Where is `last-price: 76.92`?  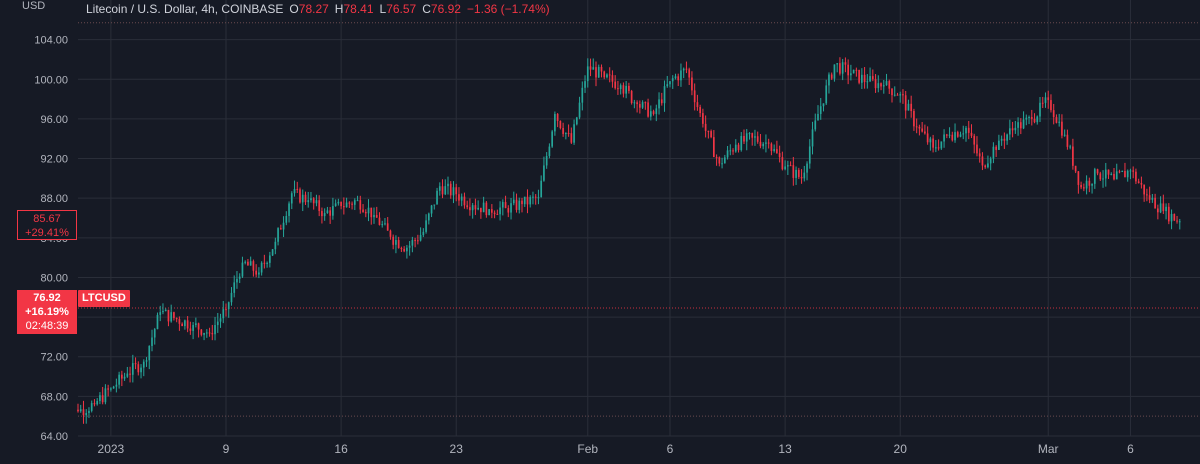 last-price: 76.92 is located at coordinates (47, 298).